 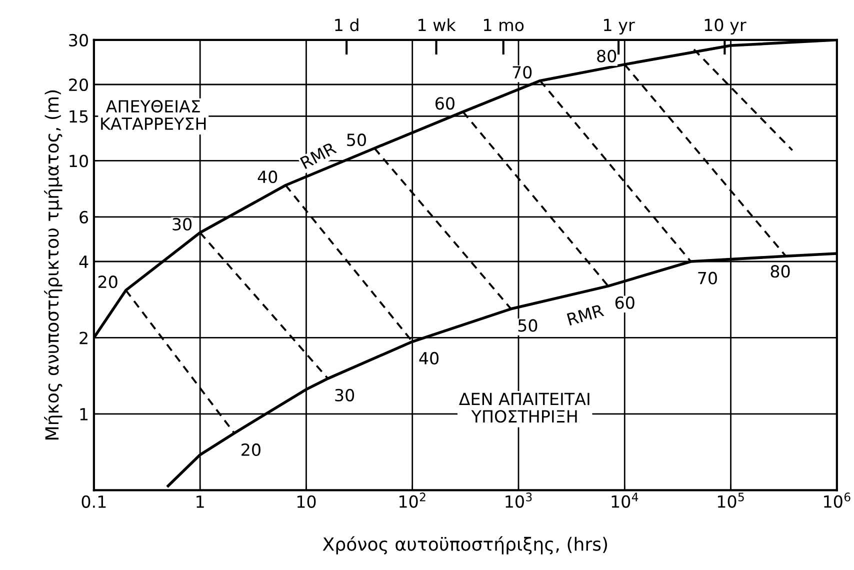 What do you see at coordinates (731, 500) in the screenshot?
I see `x-tick-label: 10$^{5}$` at bounding box center [731, 500].